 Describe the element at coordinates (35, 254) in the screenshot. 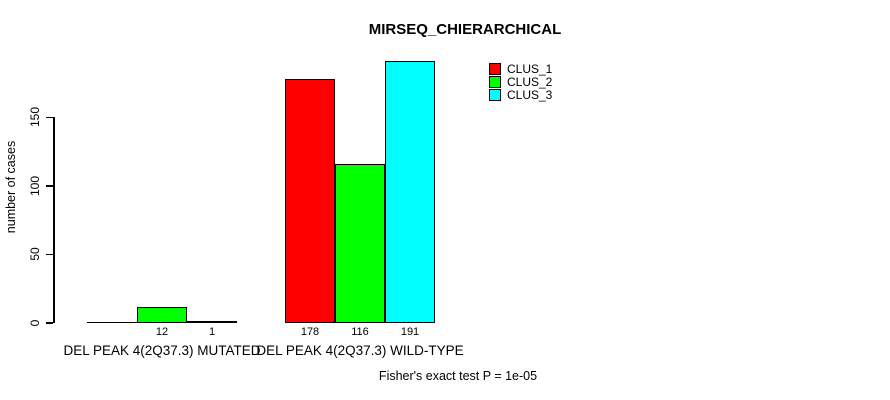

I see `y-axis-tick-label: 50` at that location.